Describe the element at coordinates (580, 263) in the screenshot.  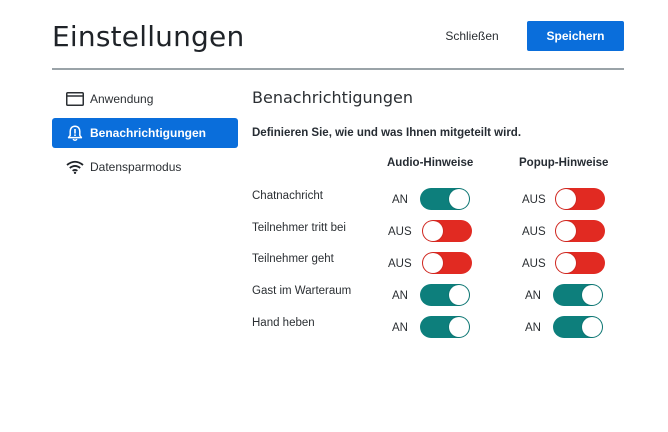
I see `popup-toggle-teilnehmer-geht` at that location.